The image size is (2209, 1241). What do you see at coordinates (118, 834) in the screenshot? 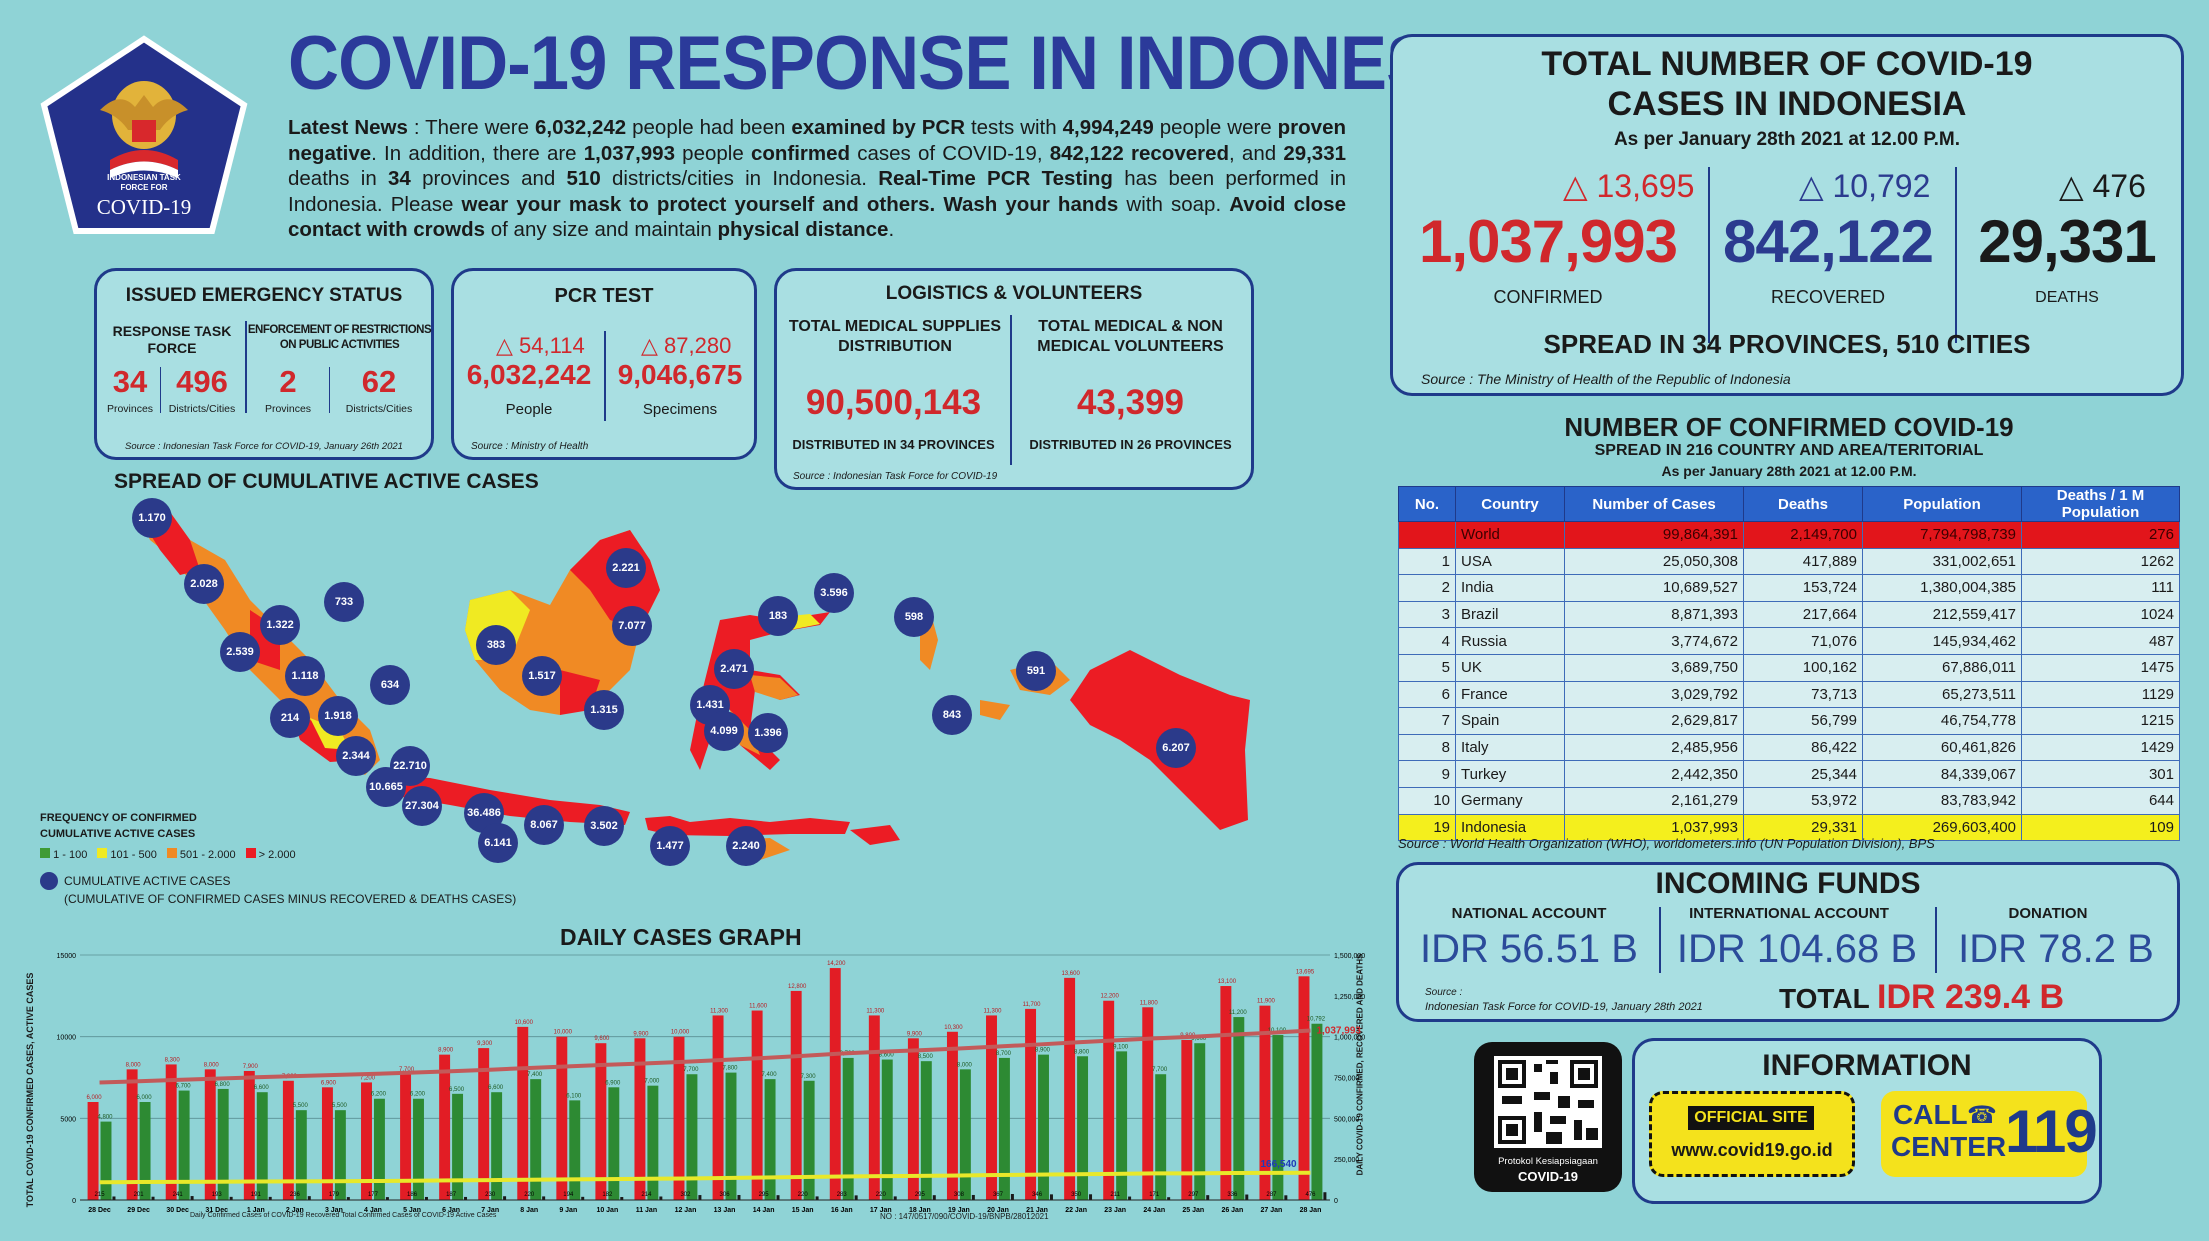
I see `legend-title-2: CUMULATIVE ACTIVE CASES` at bounding box center [118, 834].